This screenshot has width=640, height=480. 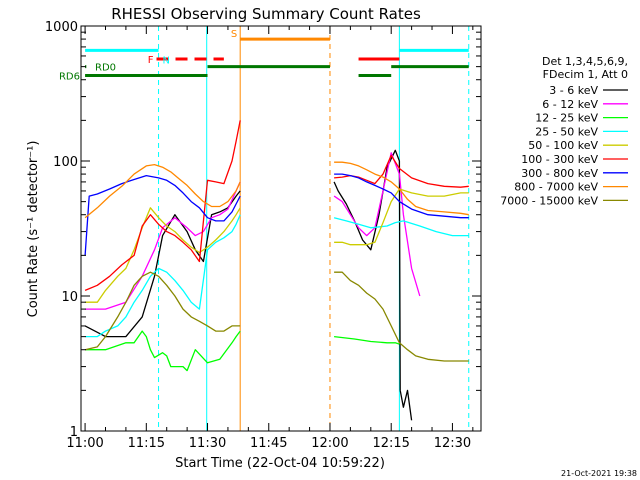 What do you see at coordinates (166, 60) in the screenshot?
I see `state-bar-label: N` at bounding box center [166, 60].